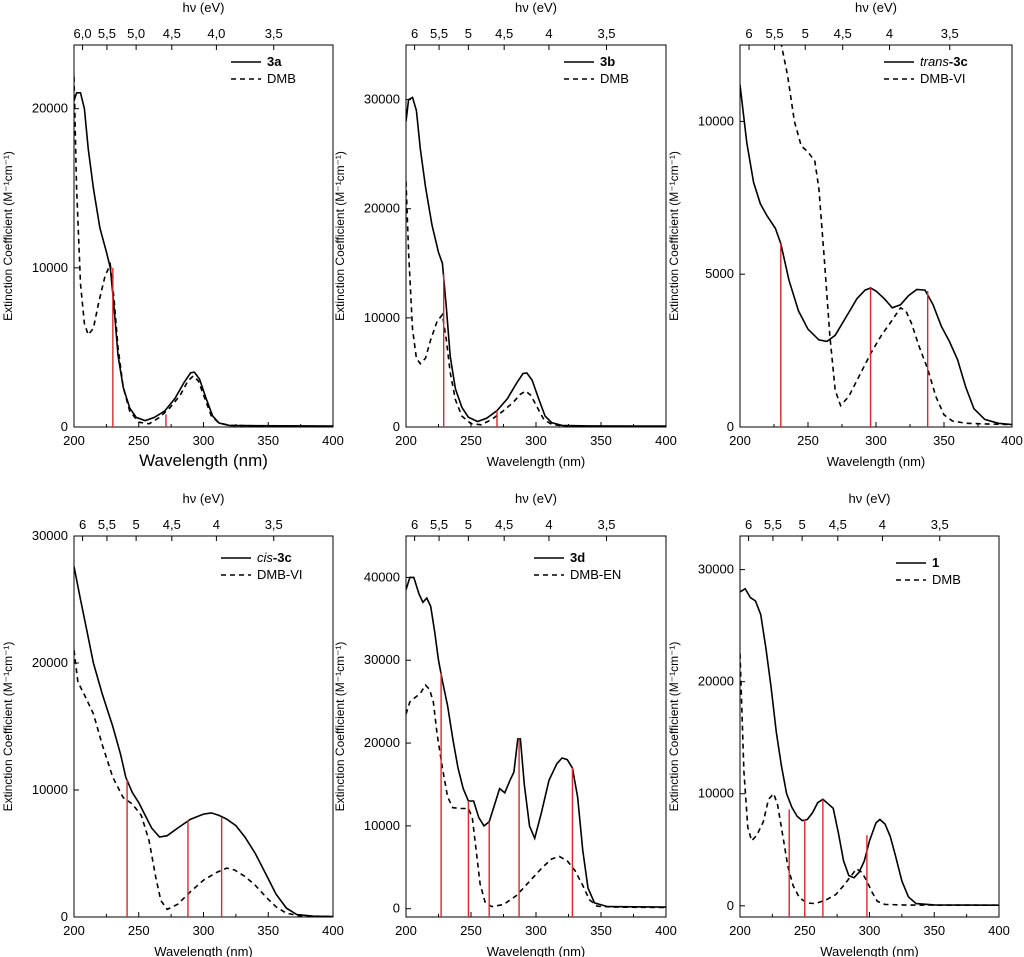 The image size is (1024, 957). I want to click on legend-italic: cis, so click(265, 557).